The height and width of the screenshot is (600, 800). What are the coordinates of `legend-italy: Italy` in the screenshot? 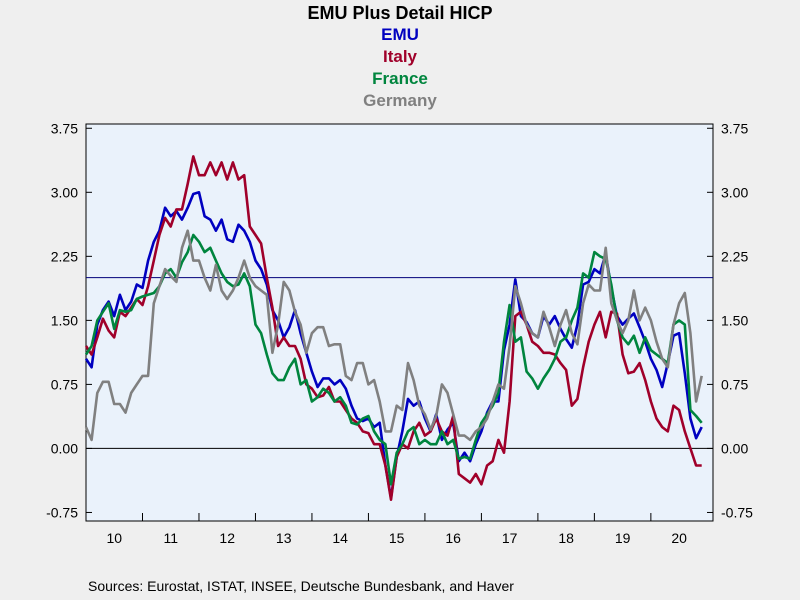 It's located at (400, 56).